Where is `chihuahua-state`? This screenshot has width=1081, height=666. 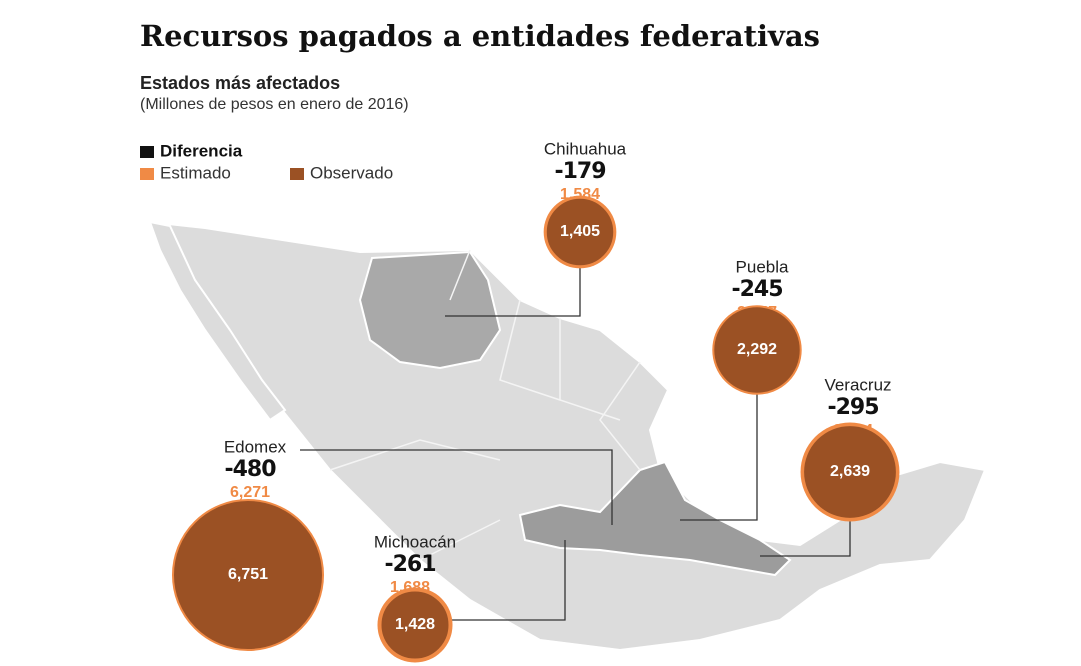
chihuahua-state is located at coordinates (430, 310).